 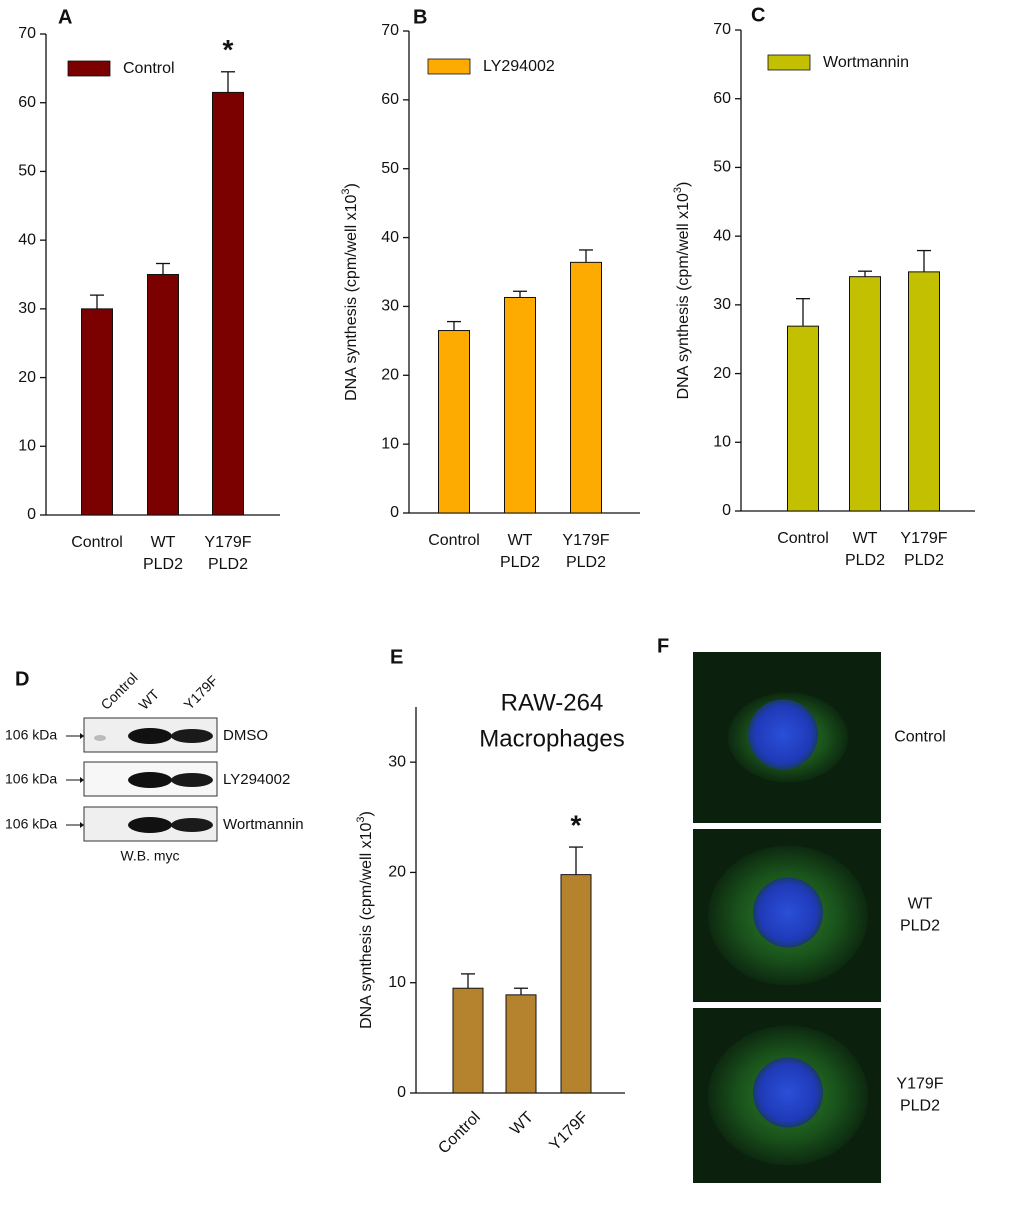 I want to click on chart-title: RAW-264, so click(x=552, y=702).